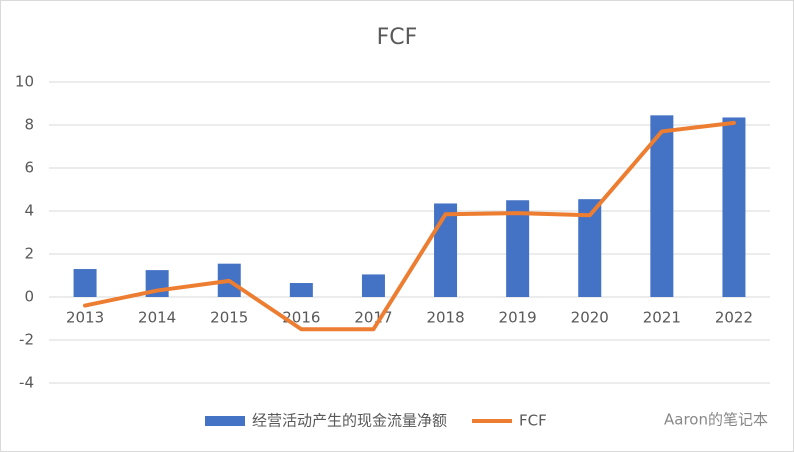  I want to click on y-tick-label: 8, so click(29, 125).